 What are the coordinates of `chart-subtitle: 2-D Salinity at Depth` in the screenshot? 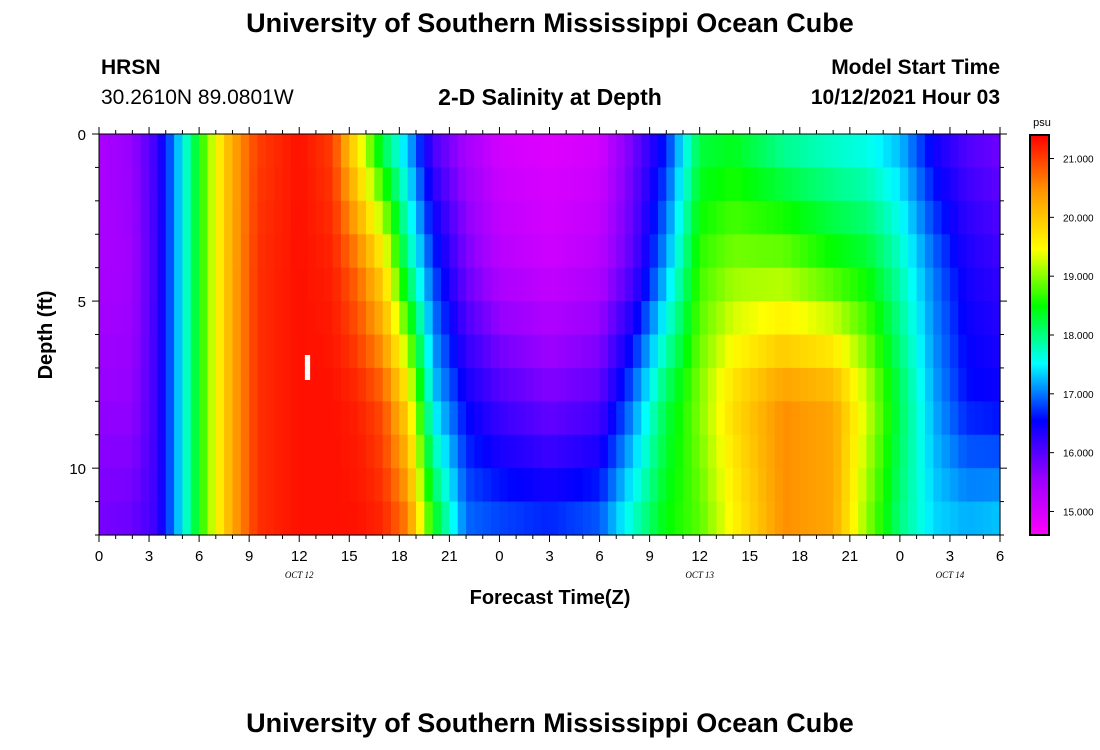 It's located at (550, 97).